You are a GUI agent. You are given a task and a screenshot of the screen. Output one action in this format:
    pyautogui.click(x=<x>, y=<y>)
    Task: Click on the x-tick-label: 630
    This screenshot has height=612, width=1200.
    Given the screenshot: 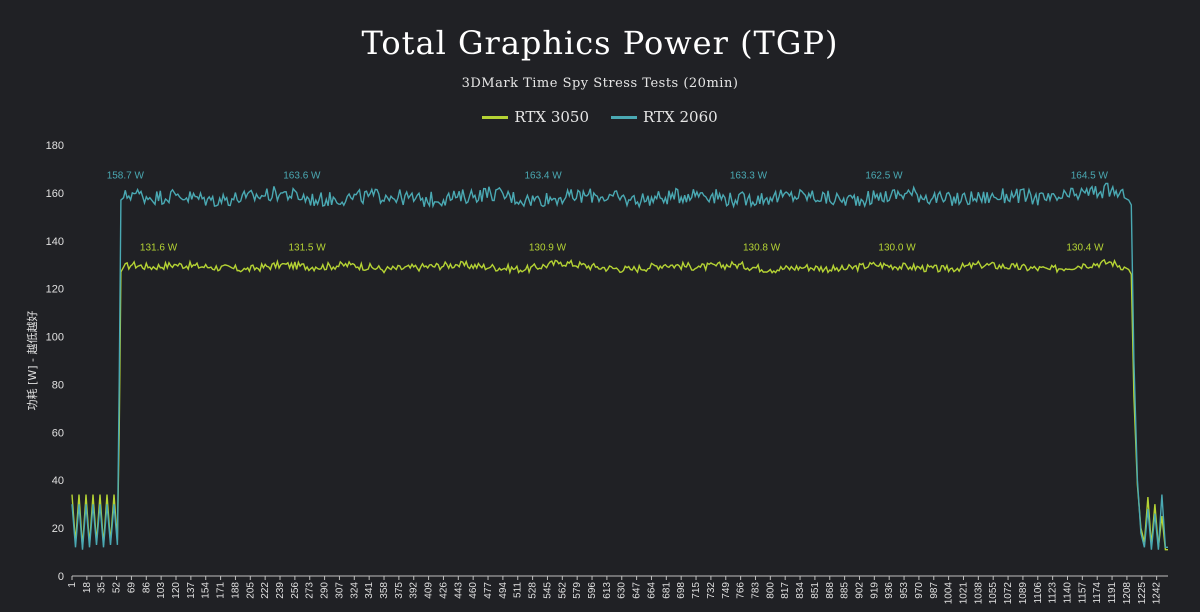 What is the action you would take?
    pyautogui.click(x=622, y=590)
    